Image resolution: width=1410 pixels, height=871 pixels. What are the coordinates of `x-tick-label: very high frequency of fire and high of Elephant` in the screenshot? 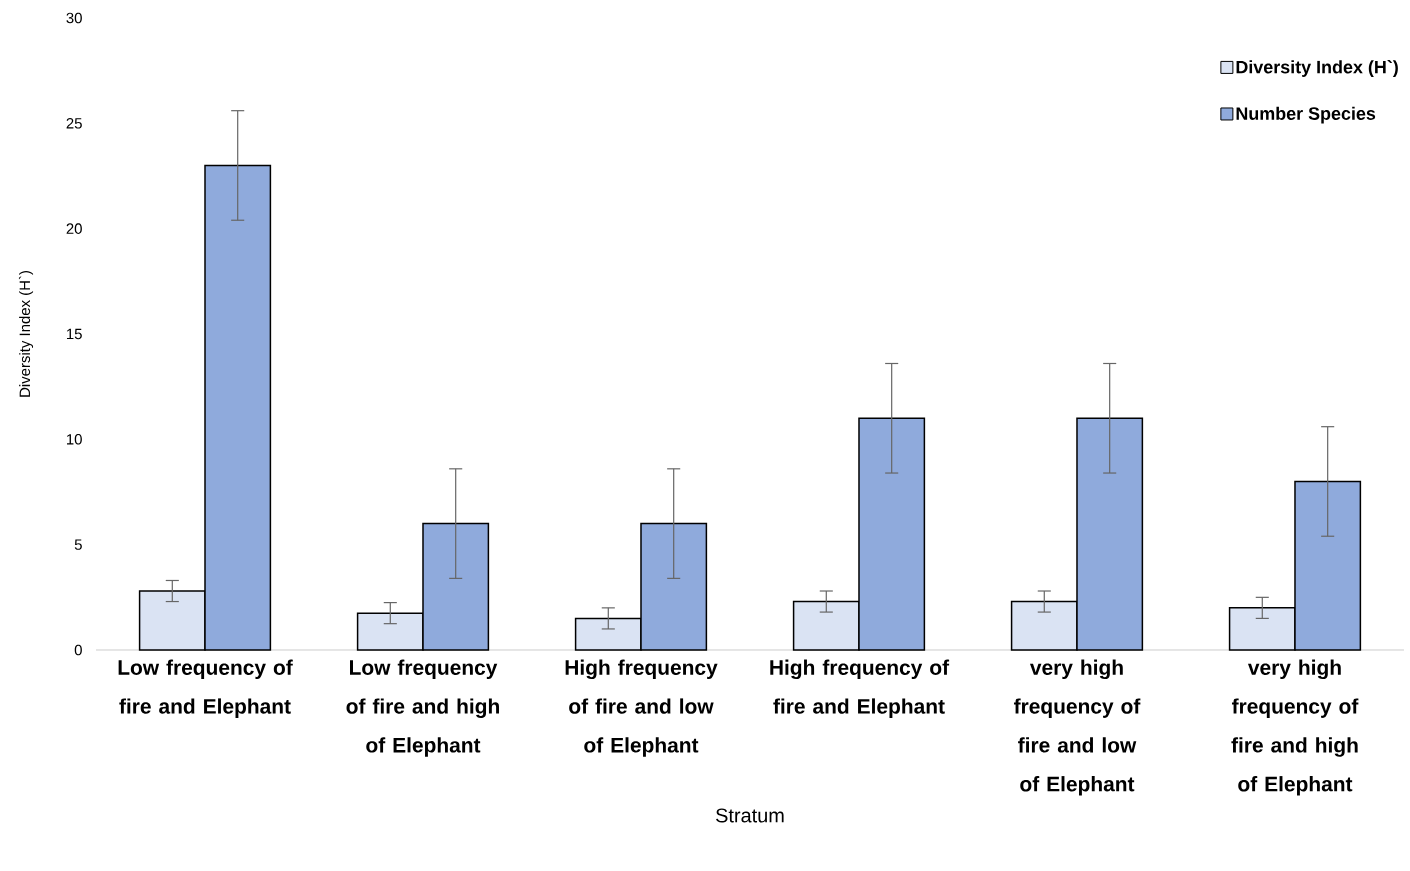 It's located at (1295, 727).